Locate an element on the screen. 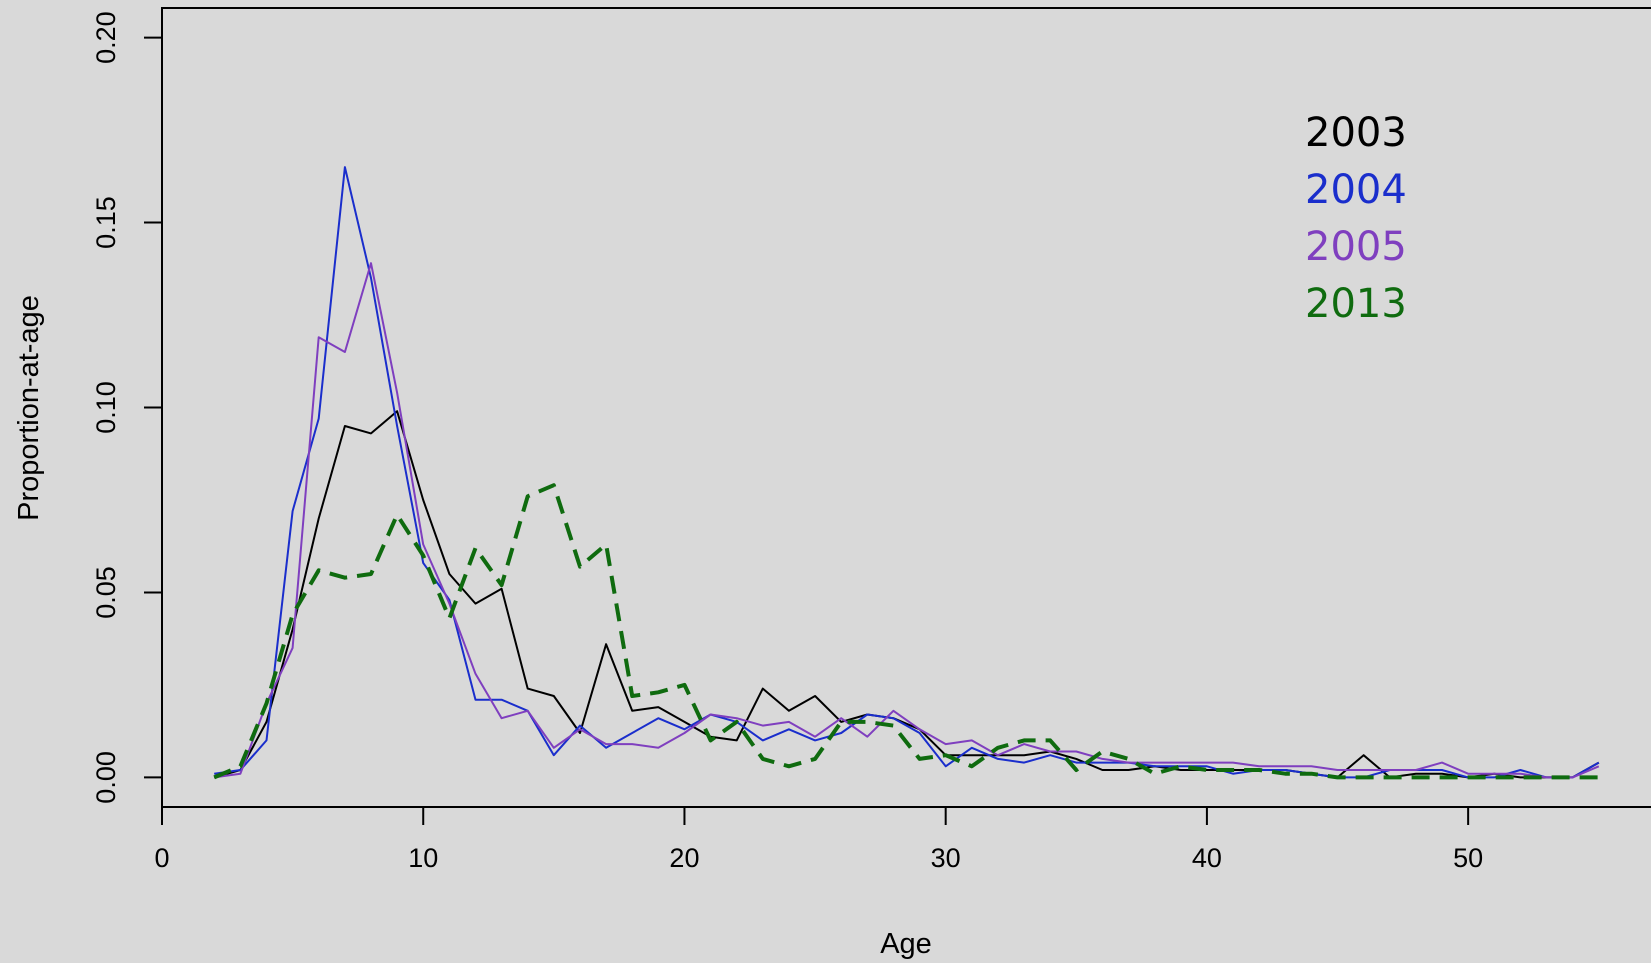  y-tick-label: 0.00 is located at coordinates (106, 777).